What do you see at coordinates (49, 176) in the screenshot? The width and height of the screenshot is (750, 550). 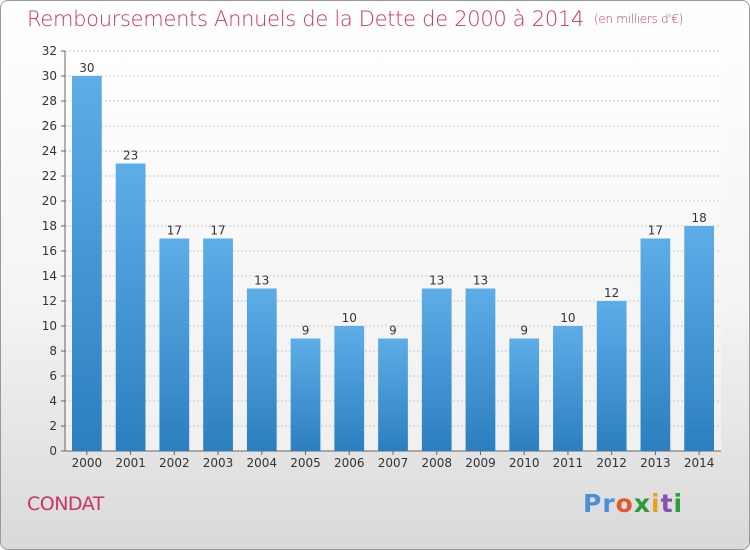 I see `y-tick-label: 22` at bounding box center [49, 176].